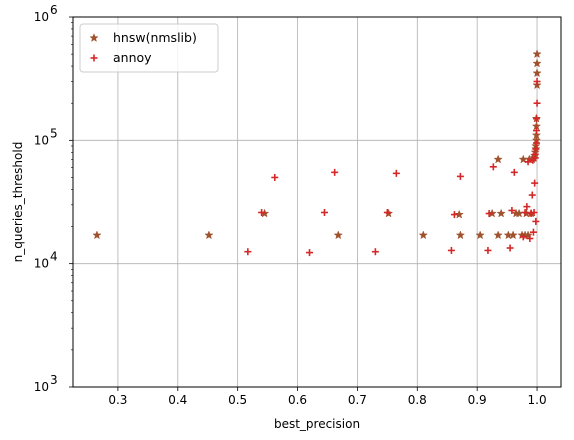 This screenshot has height=440, width=574. I want to click on legend-star-icon, so click(94, 37).